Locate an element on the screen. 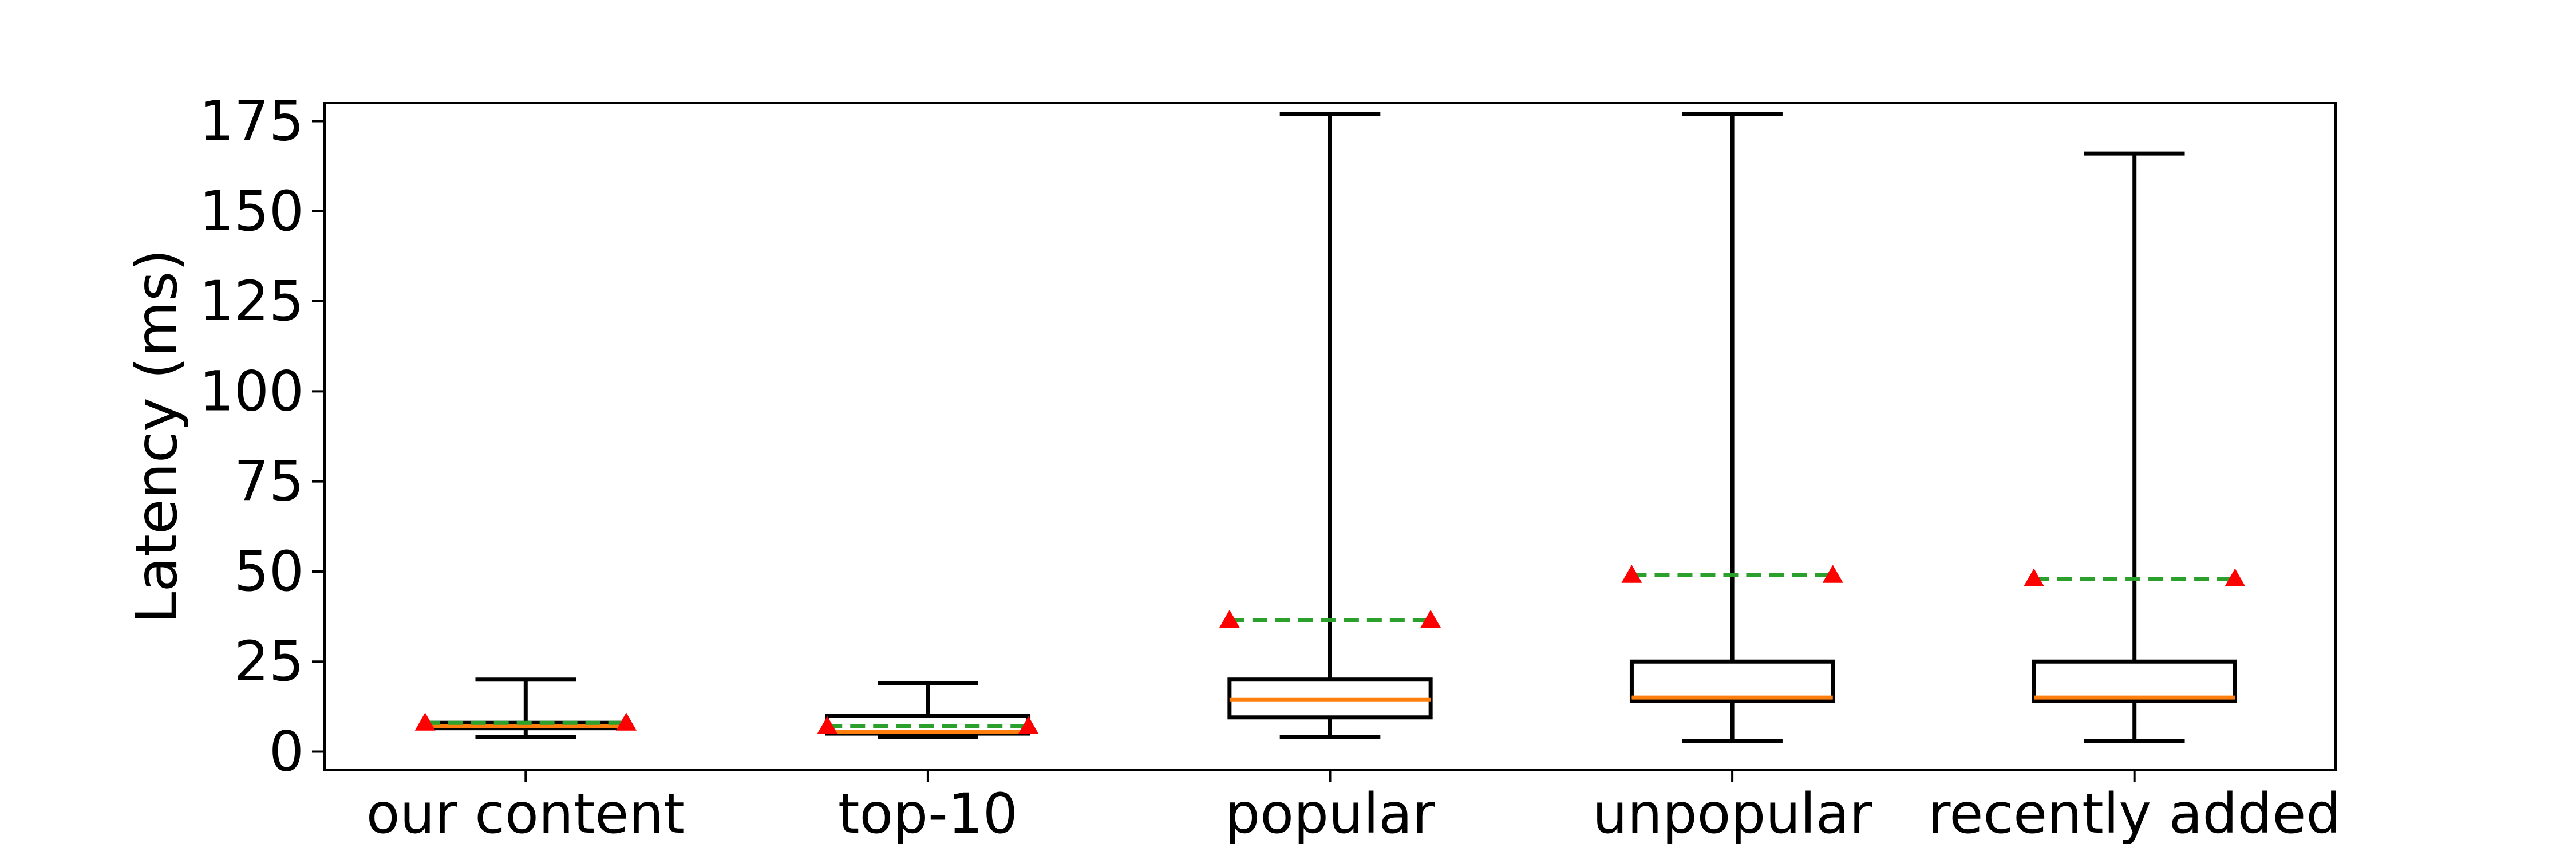  x-tick-label: popular is located at coordinates (1330, 814).